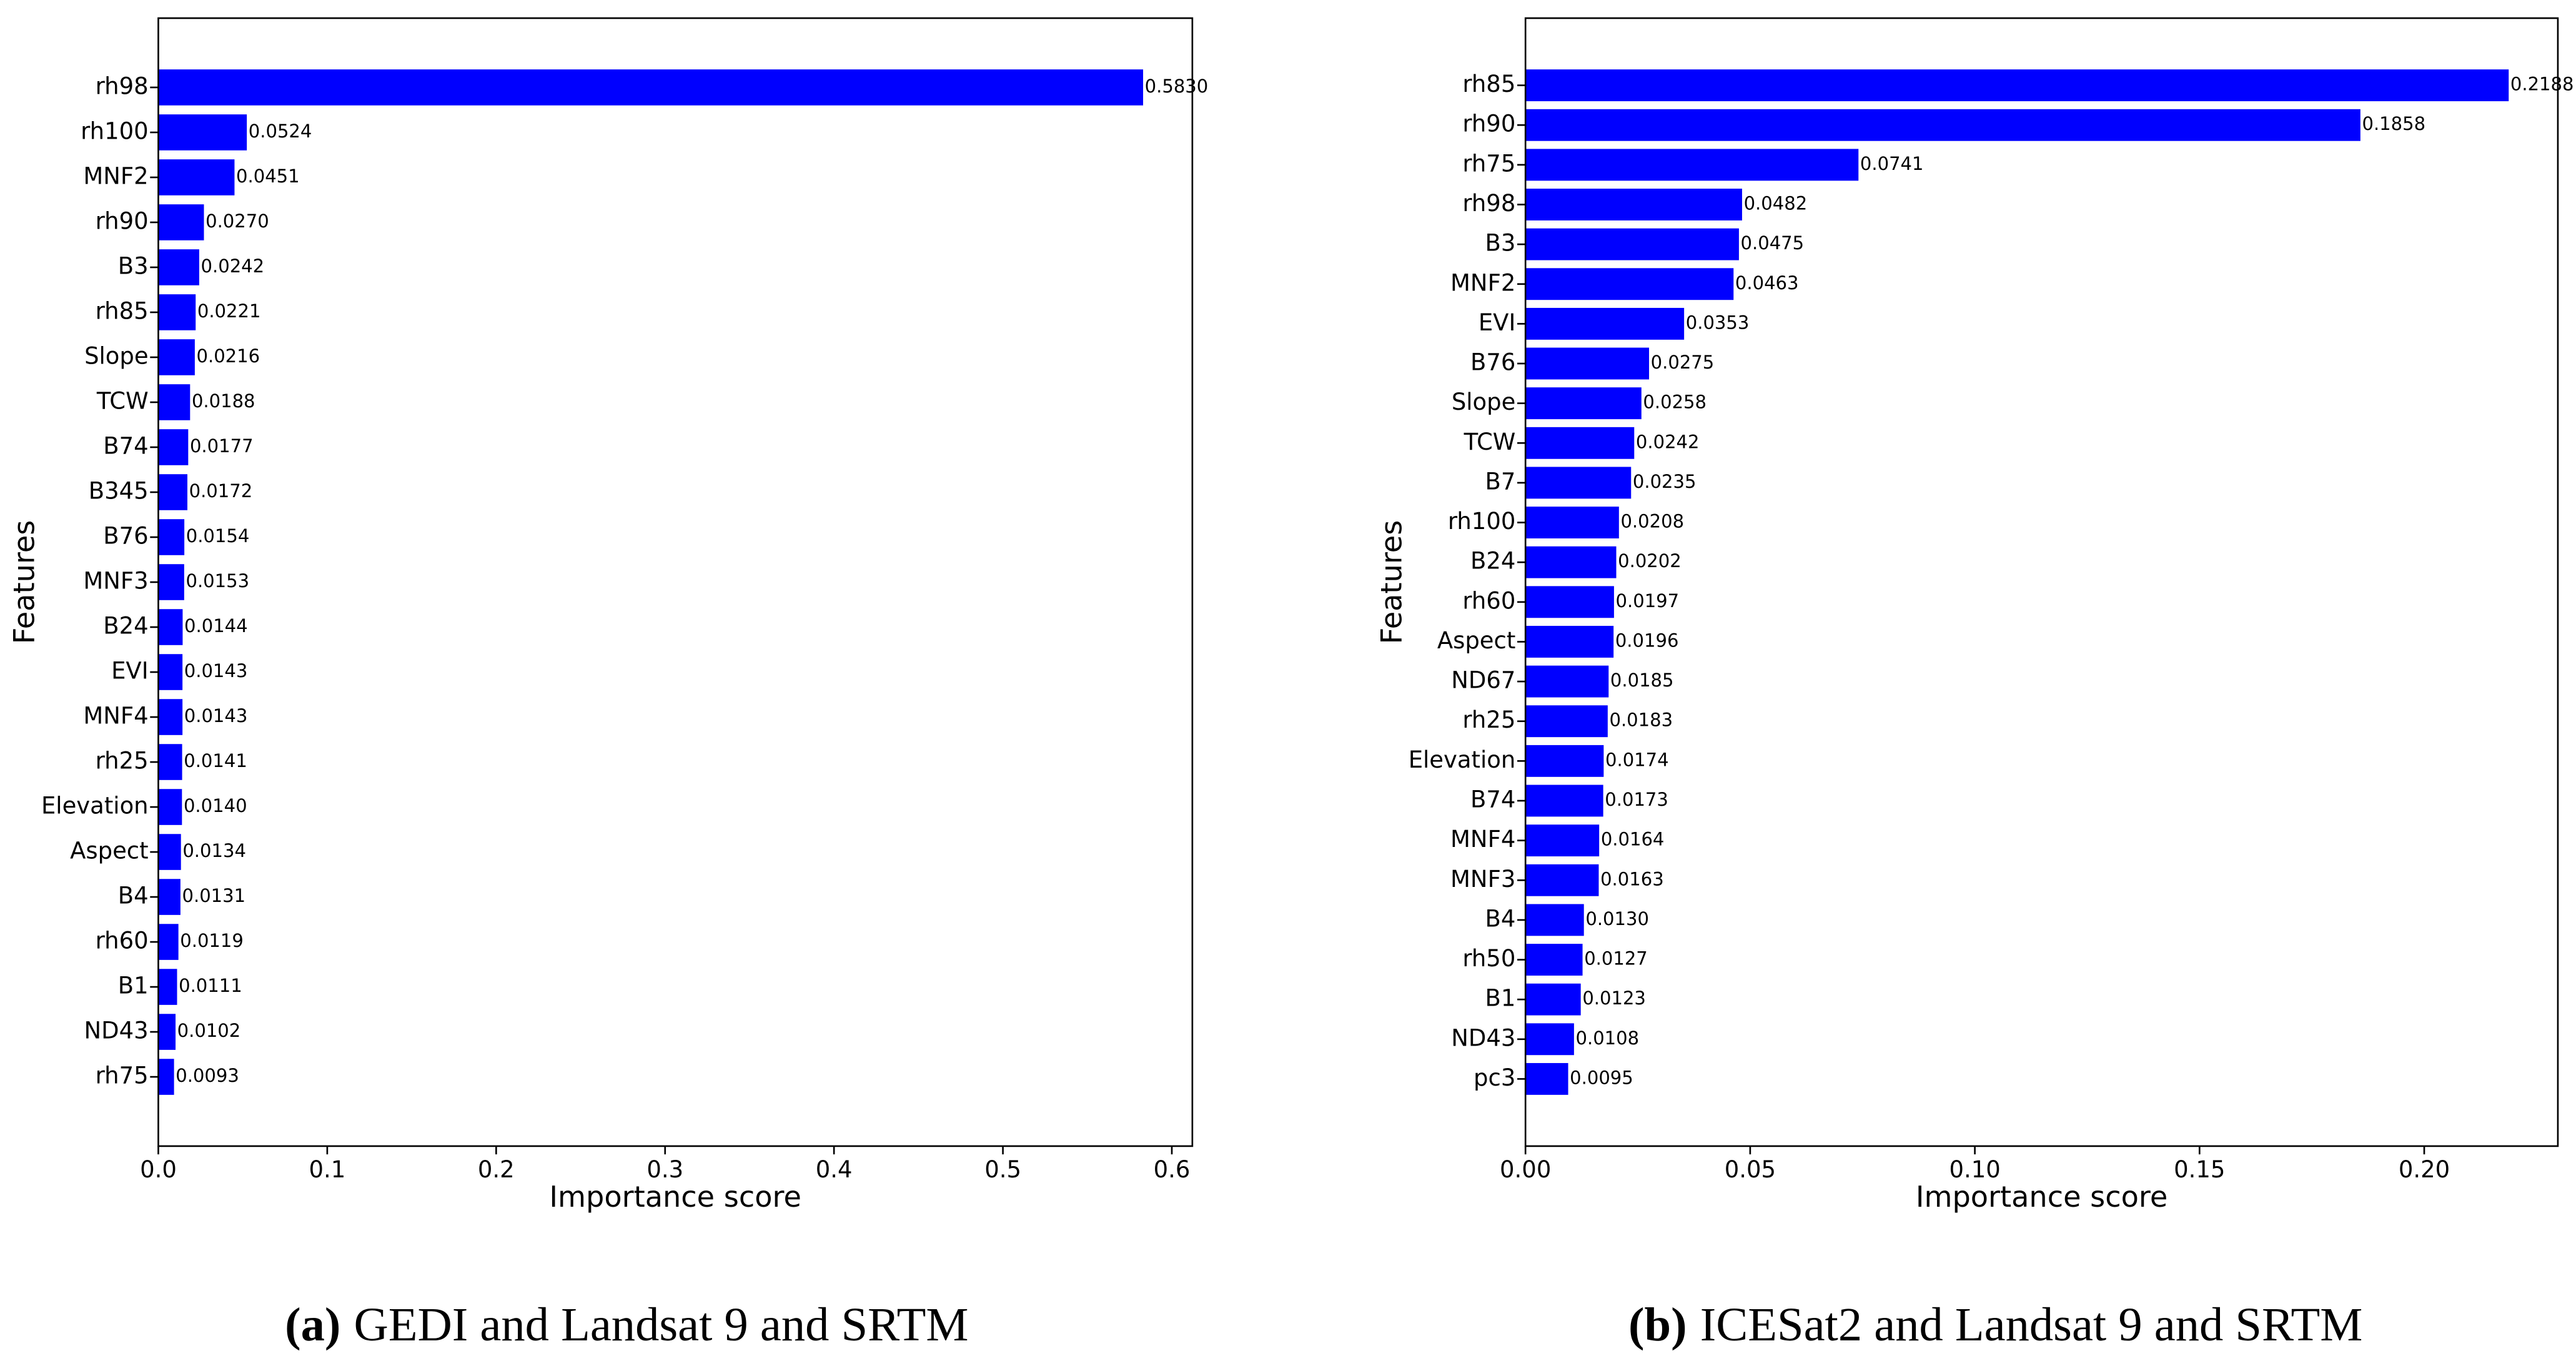 The height and width of the screenshot is (1361, 2576). Describe the element at coordinates (2031, 1325) in the screenshot. I see `caption-text: ICESat2 and Landsat 9 and SRTM` at that location.